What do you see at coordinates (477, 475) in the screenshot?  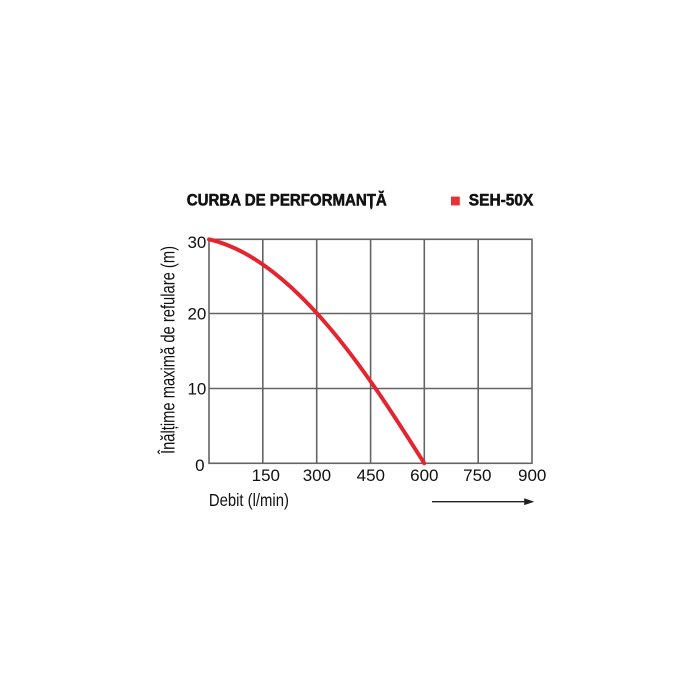 I see `svg-text: 750` at bounding box center [477, 475].